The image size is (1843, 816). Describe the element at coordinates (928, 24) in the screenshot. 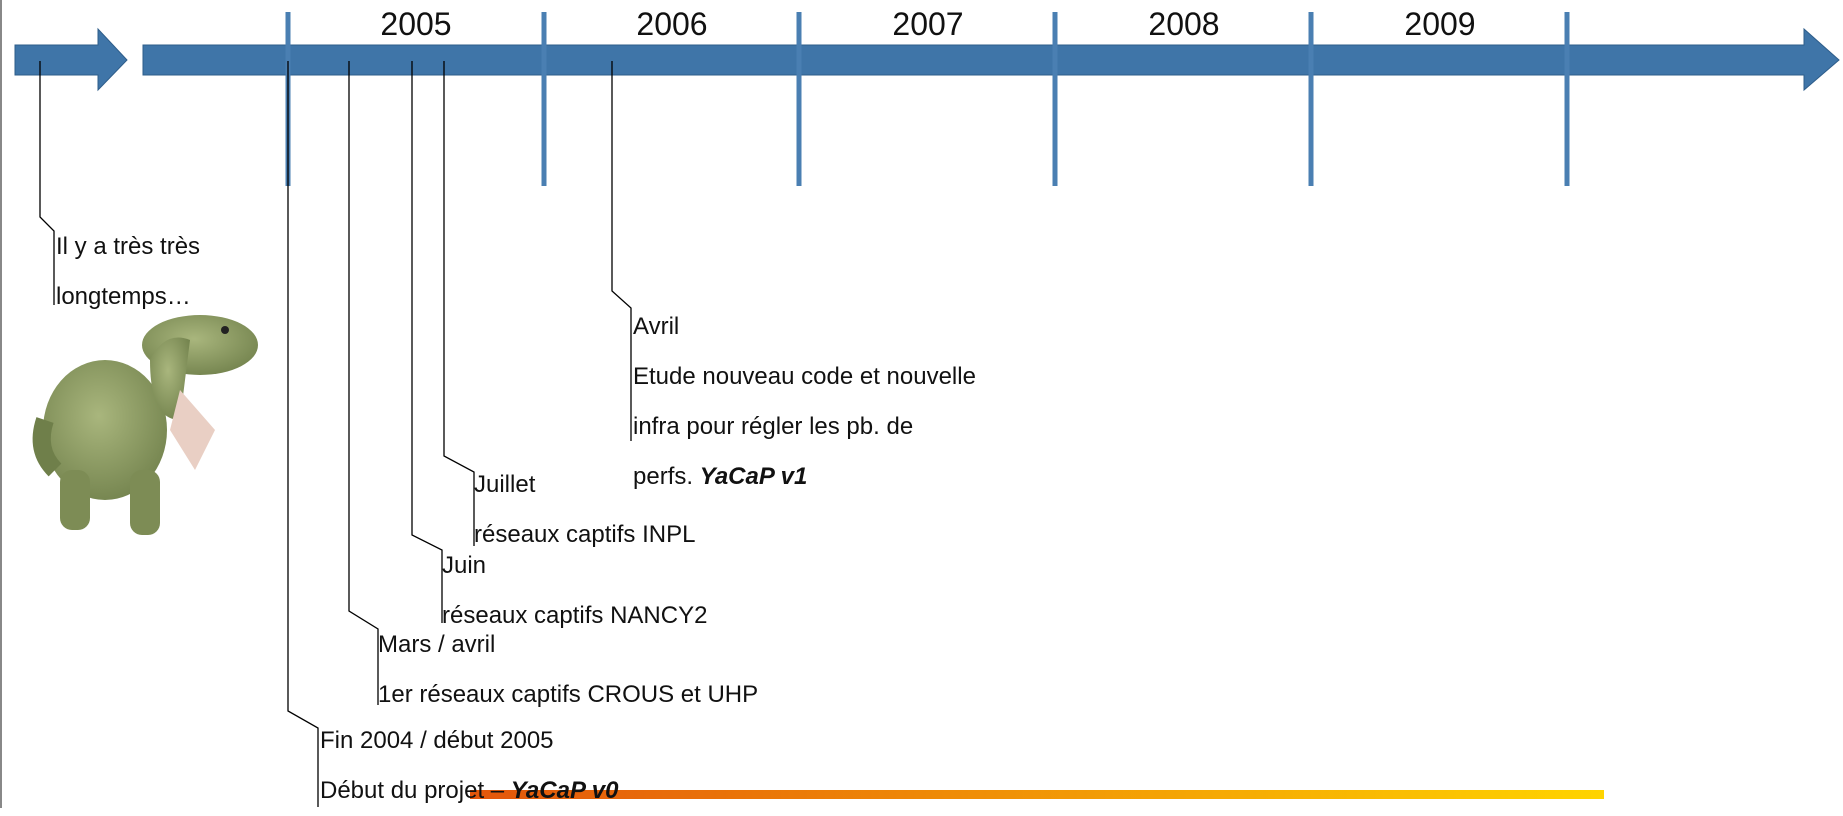

I see `year-label: 2007` at that location.